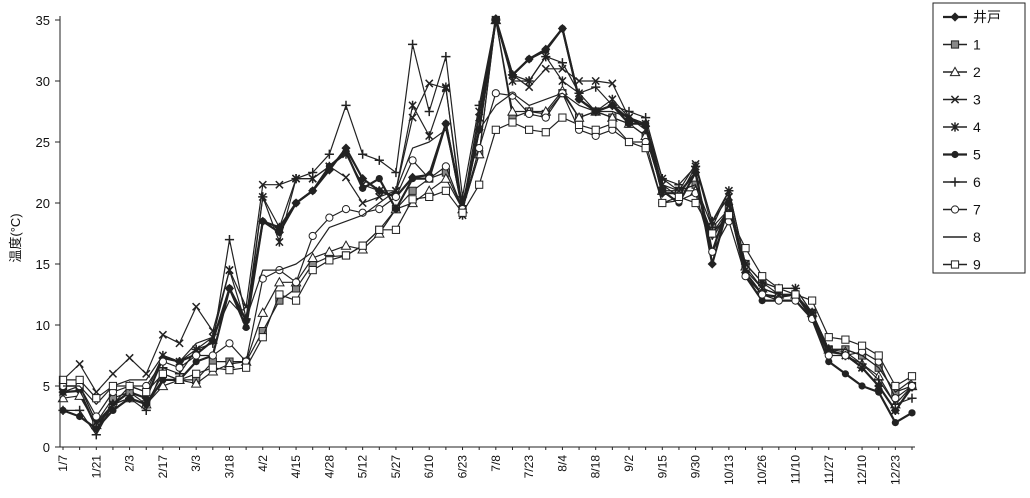 This screenshot has width=1030, height=498. Describe the element at coordinates (729, 470) in the screenshot. I see `x-tick-label: 10/13` at that location.